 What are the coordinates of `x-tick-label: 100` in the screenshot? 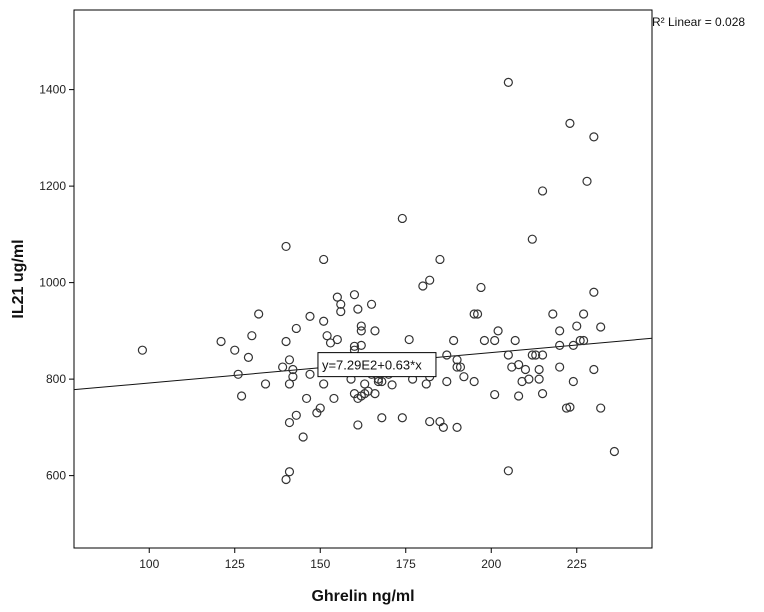 It's located at (149, 564).